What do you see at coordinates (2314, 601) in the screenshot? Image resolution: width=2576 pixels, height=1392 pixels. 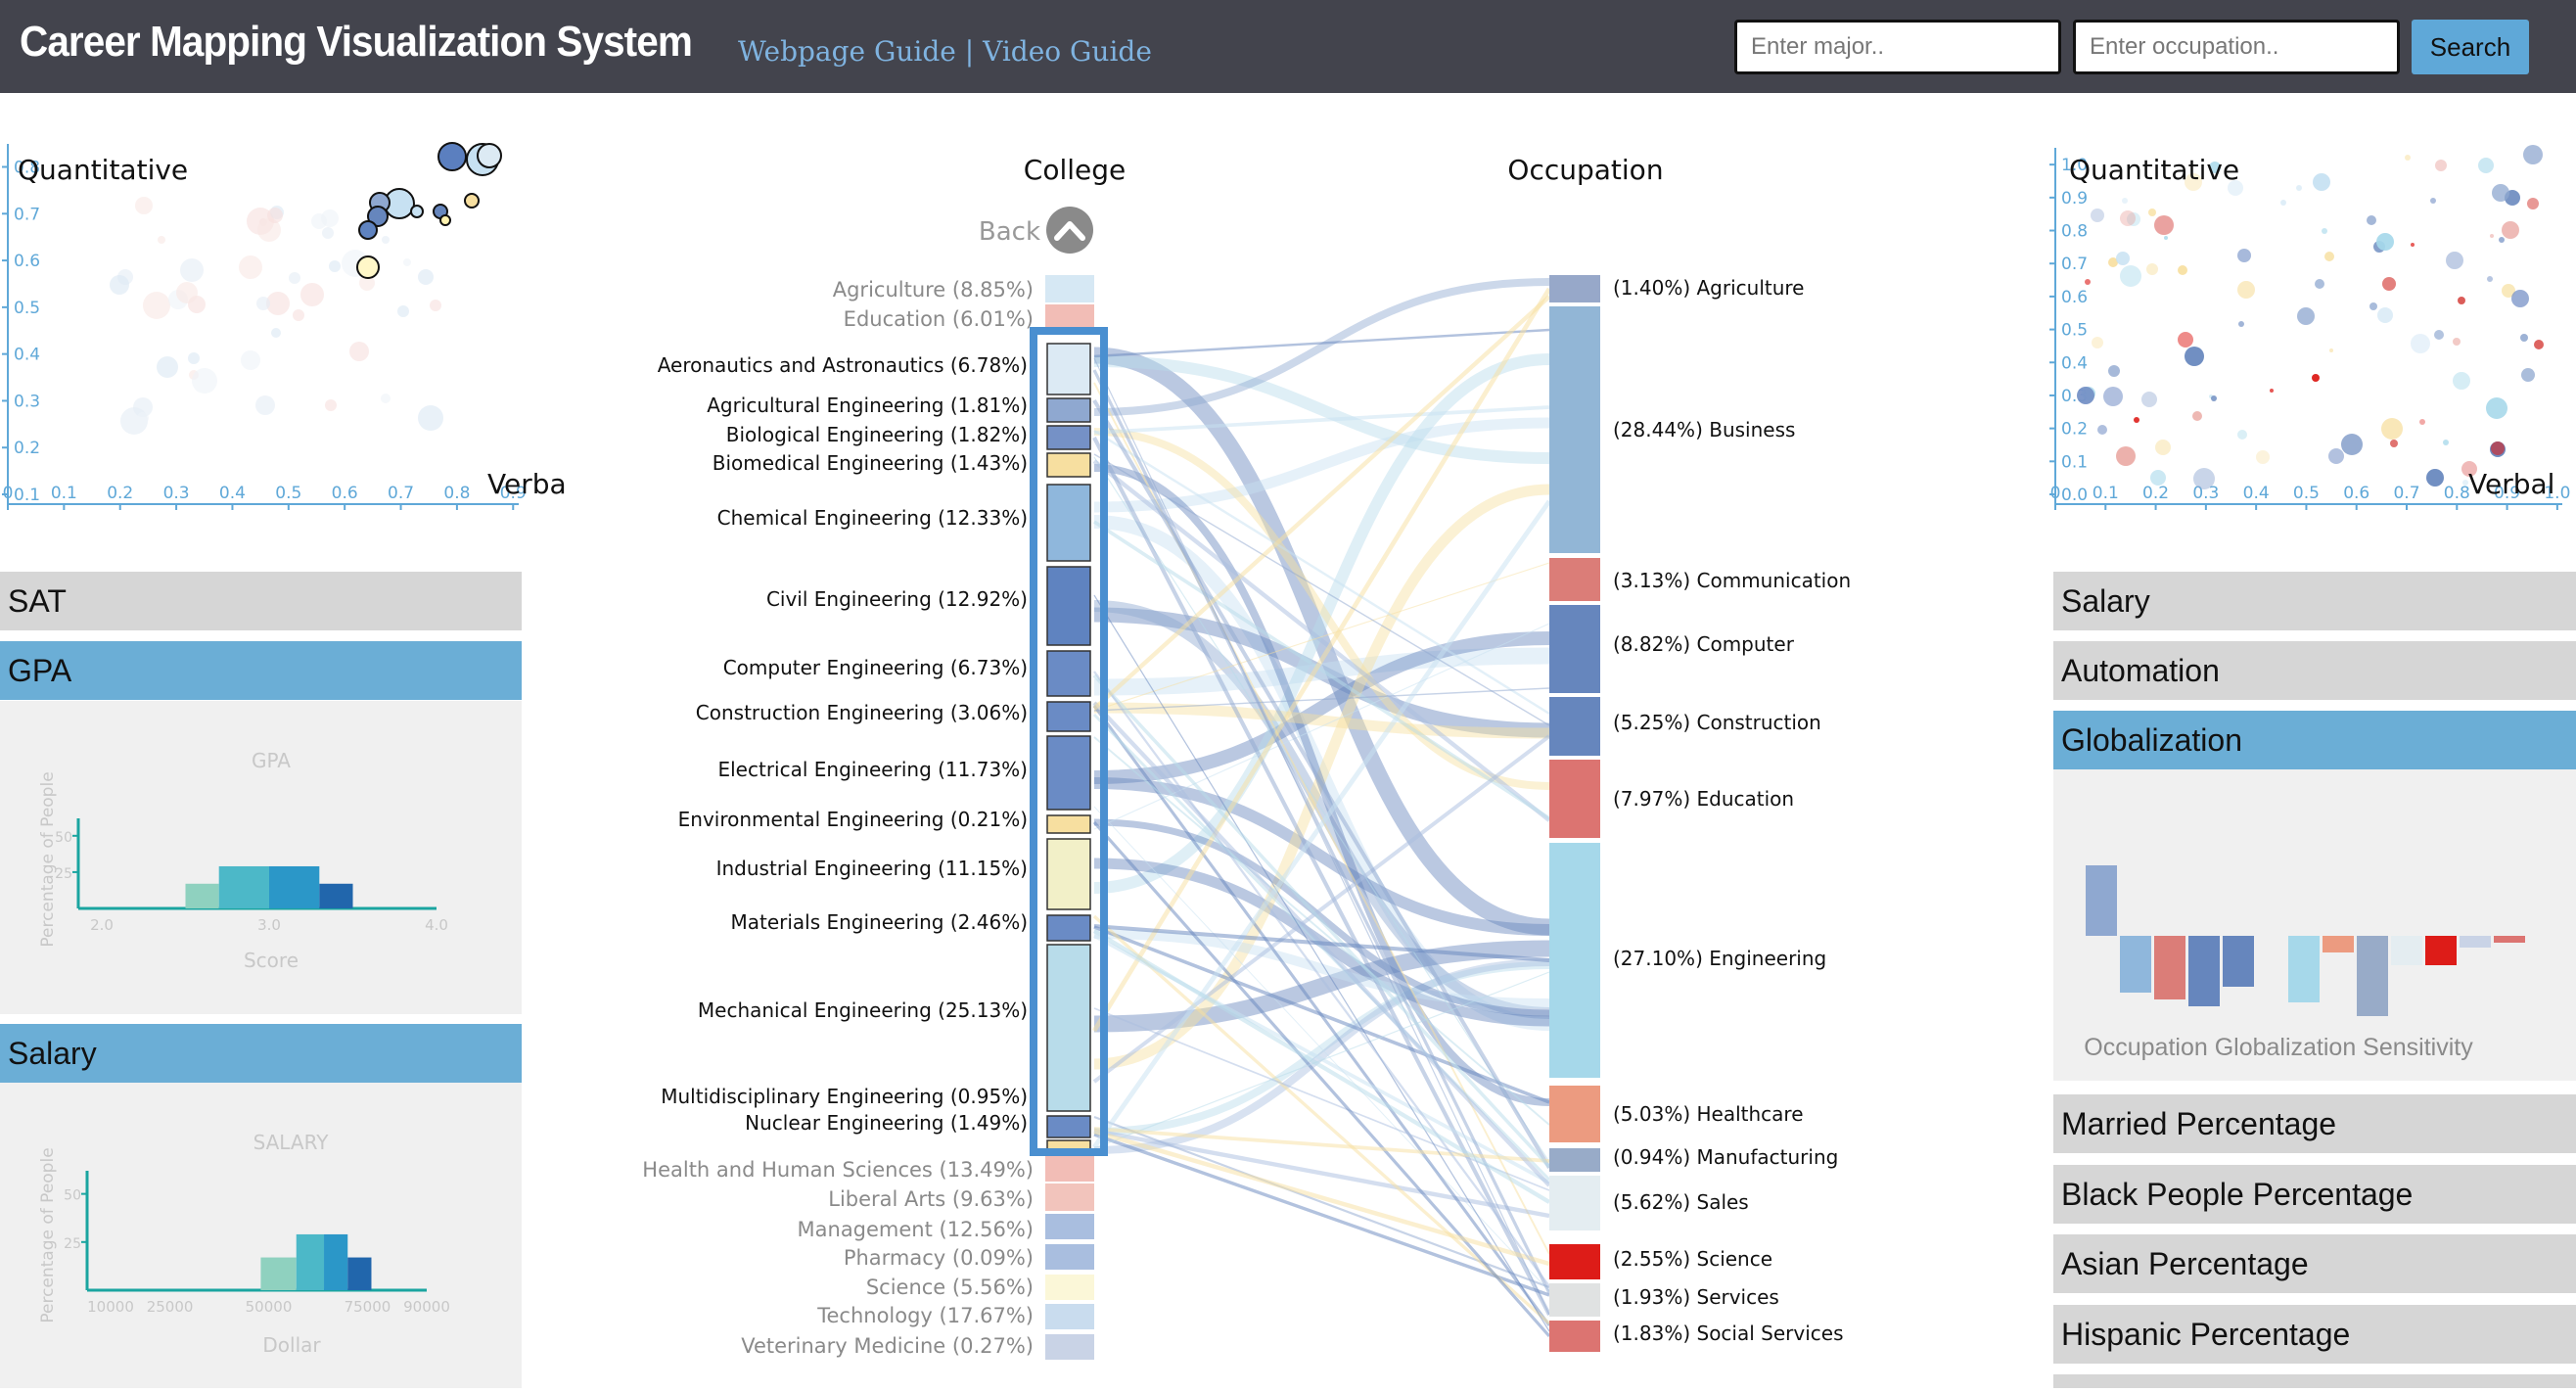 I see `right-salary-panel-button: Salary` at bounding box center [2314, 601].